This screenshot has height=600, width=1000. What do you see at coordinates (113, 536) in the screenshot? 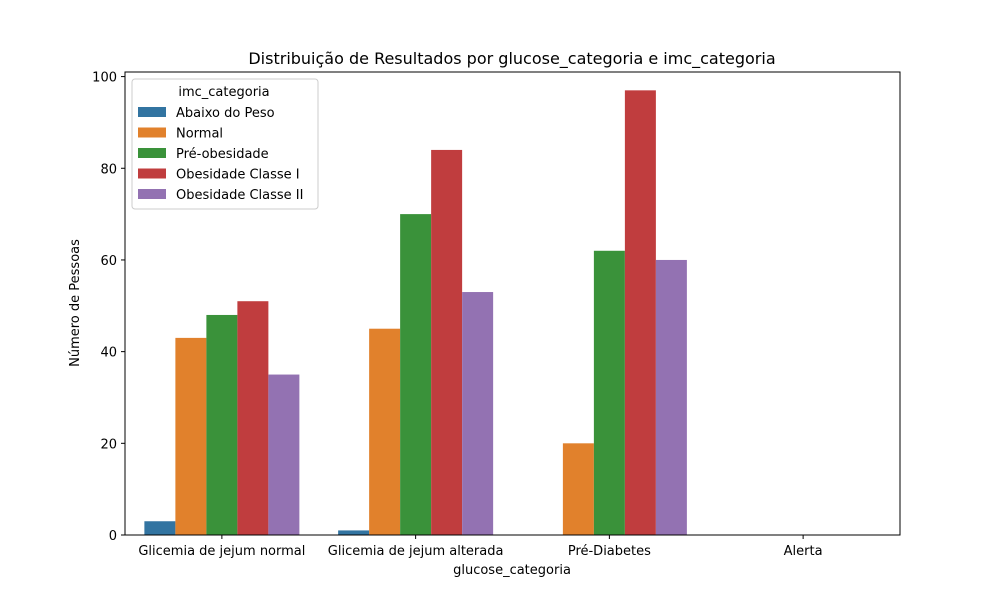
I see `y-tick-label: 0` at bounding box center [113, 536].